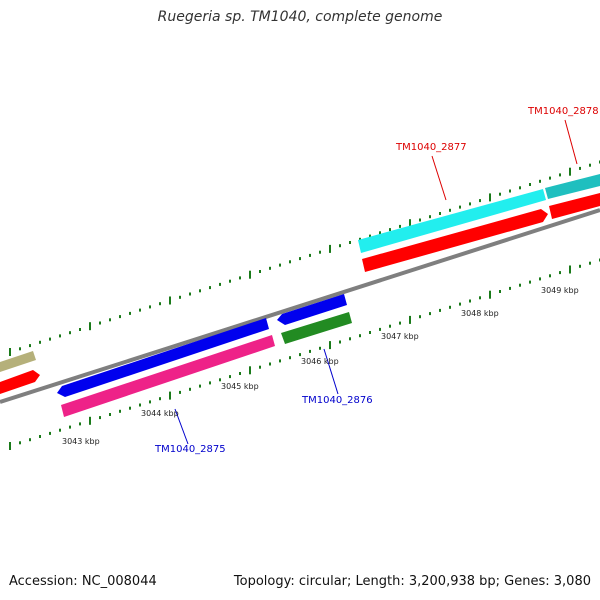 This screenshot has width=600, height=600. I want to click on gene-magenta, so click(168, 376).